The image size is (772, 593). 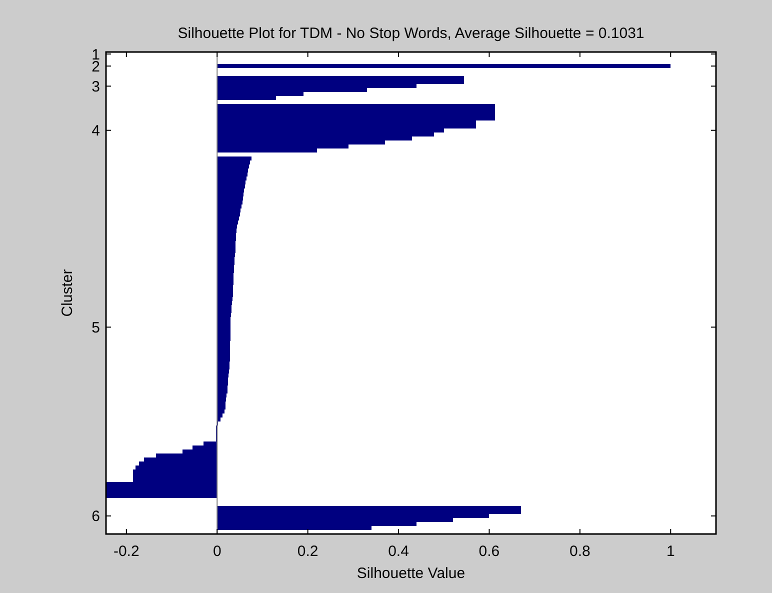 What do you see at coordinates (307, 551) in the screenshot?
I see `x-tick-label: 0.2` at bounding box center [307, 551].